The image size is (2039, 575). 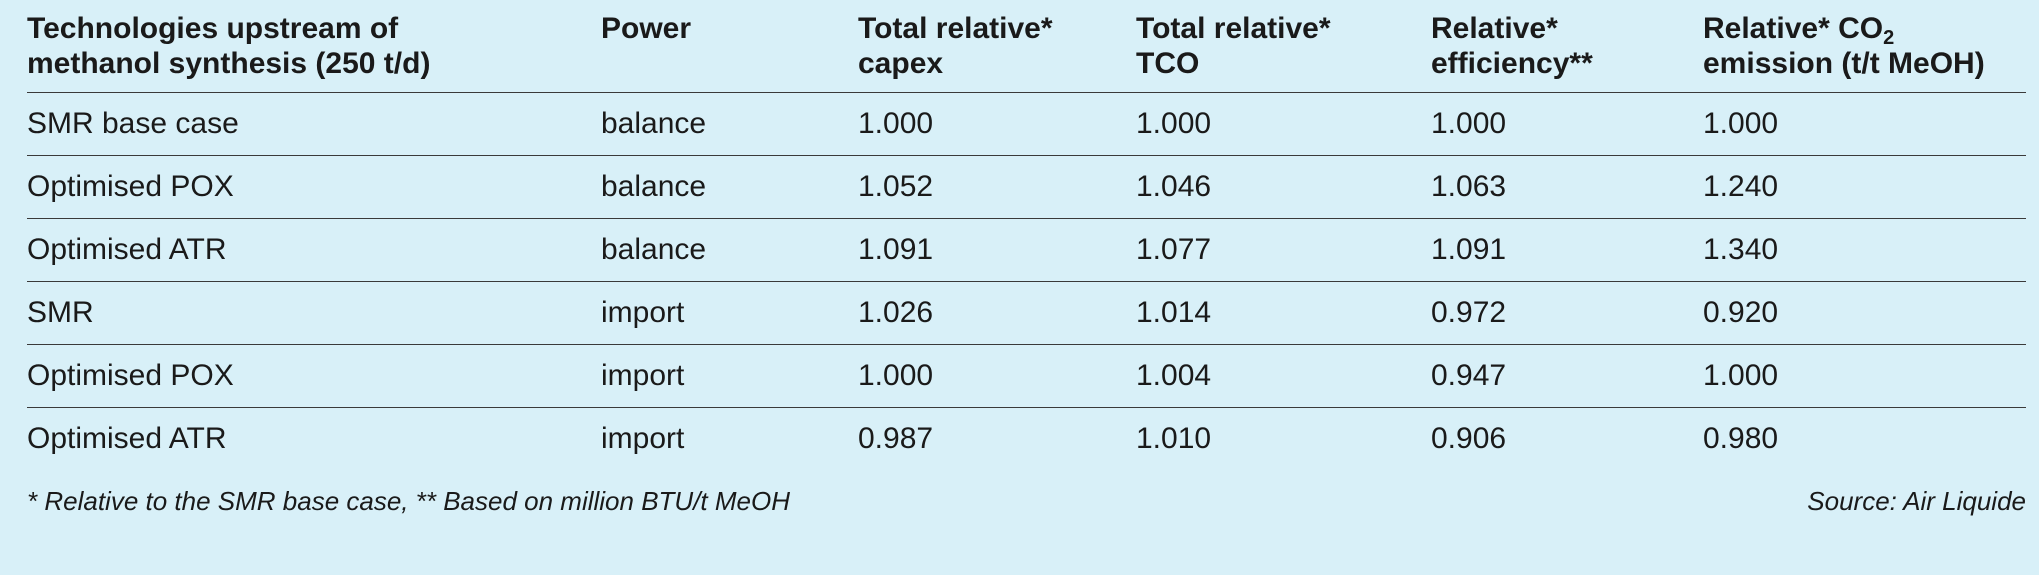 I want to click on cell-tco: 1.014, so click(x=1283, y=313).